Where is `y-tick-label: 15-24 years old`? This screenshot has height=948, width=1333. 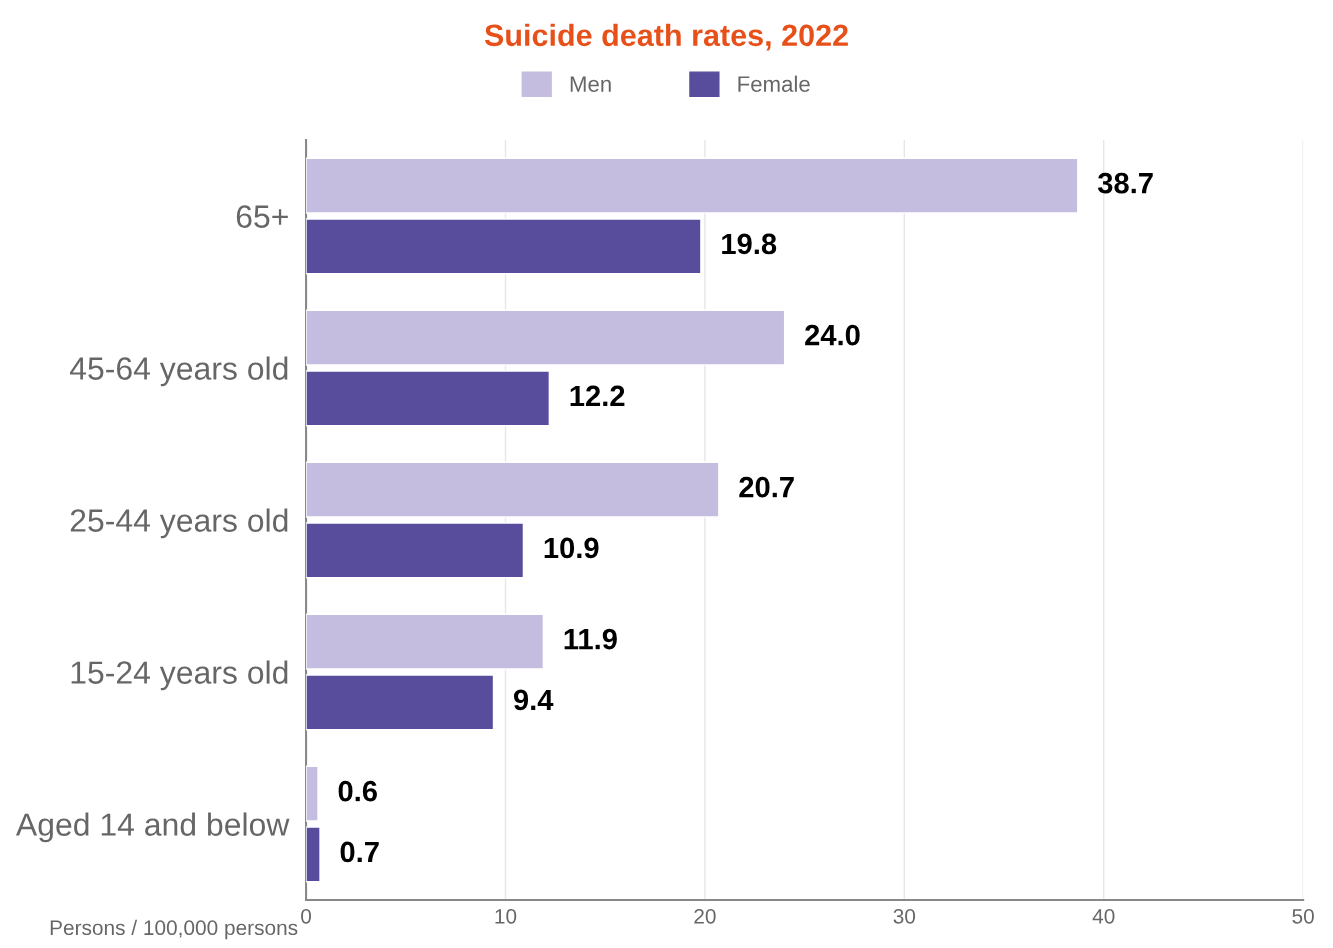
y-tick-label: 15-24 years old is located at coordinates (179, 675).